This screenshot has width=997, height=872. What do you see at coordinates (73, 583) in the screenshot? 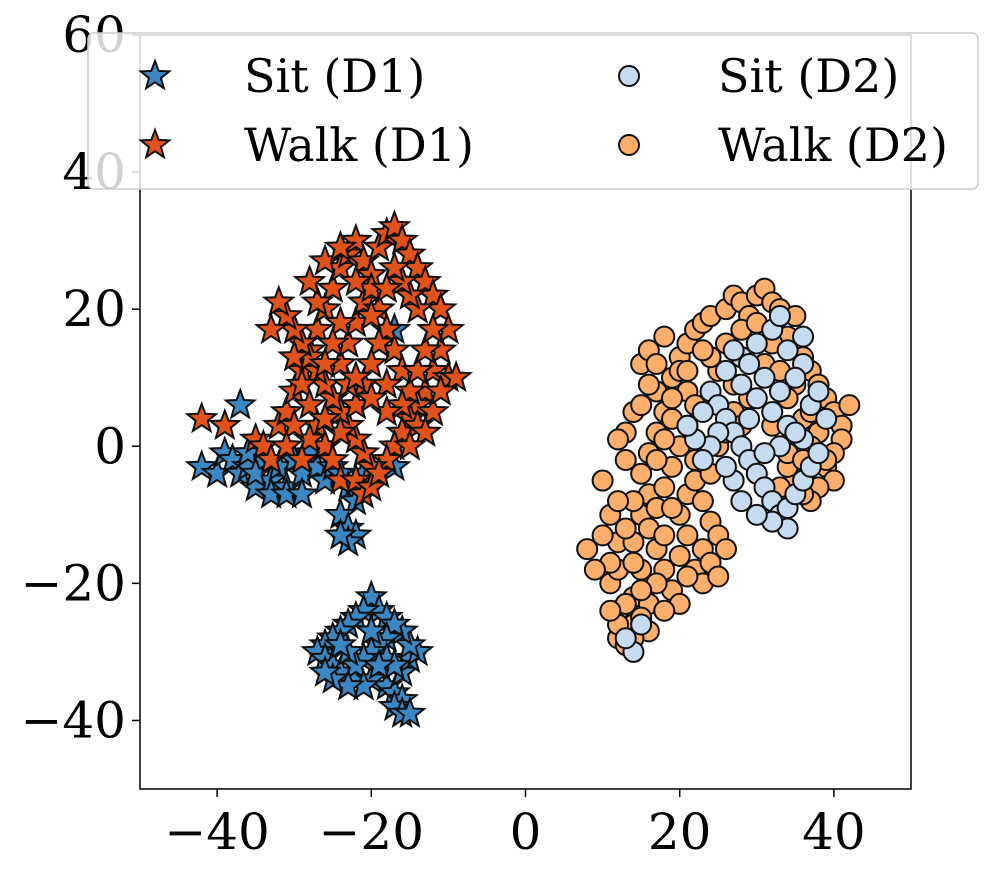
I see `y-tick-label: −20` at bounding box center [73, 583].